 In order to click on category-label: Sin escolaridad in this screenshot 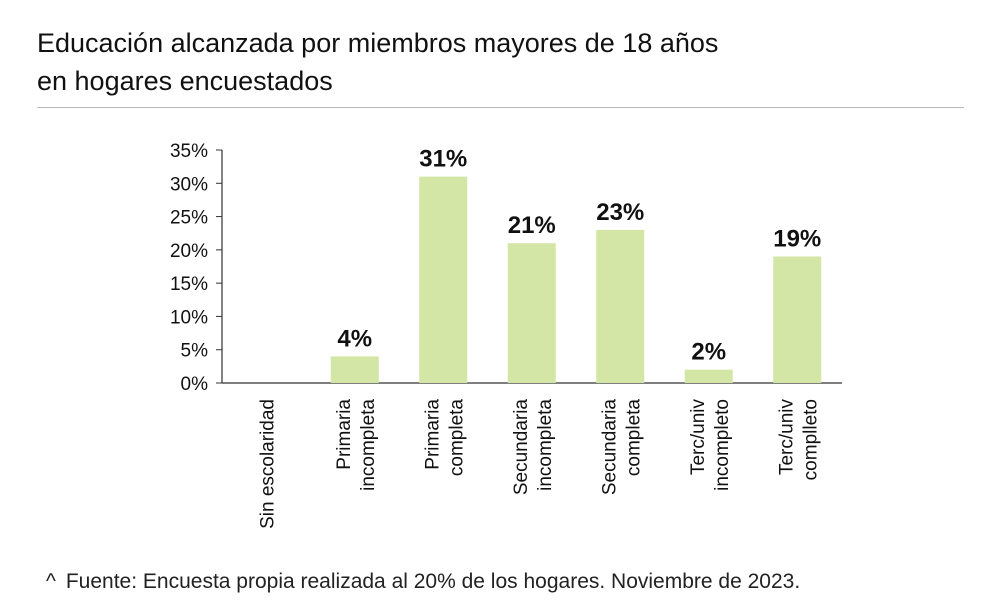, I will do `click(267, 464)`.